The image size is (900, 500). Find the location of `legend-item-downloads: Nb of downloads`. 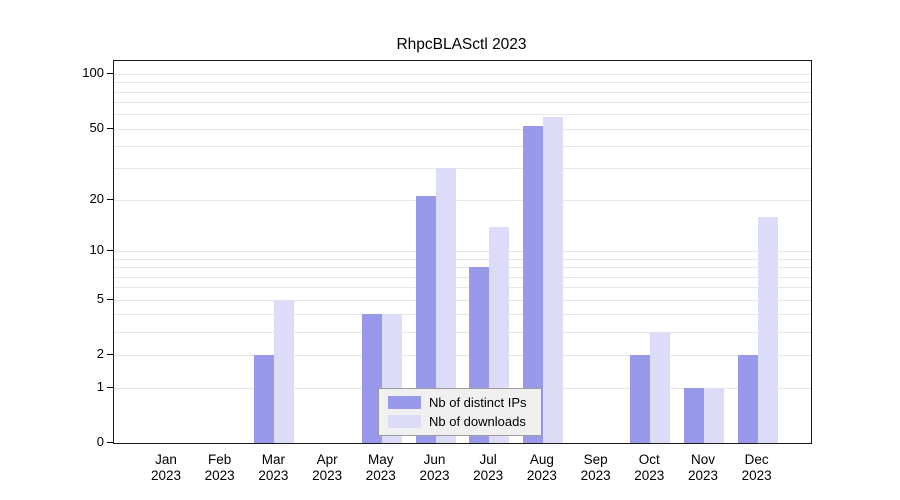

legend-item-downloads: Nb of downloads is located at coordinates (460, 421).